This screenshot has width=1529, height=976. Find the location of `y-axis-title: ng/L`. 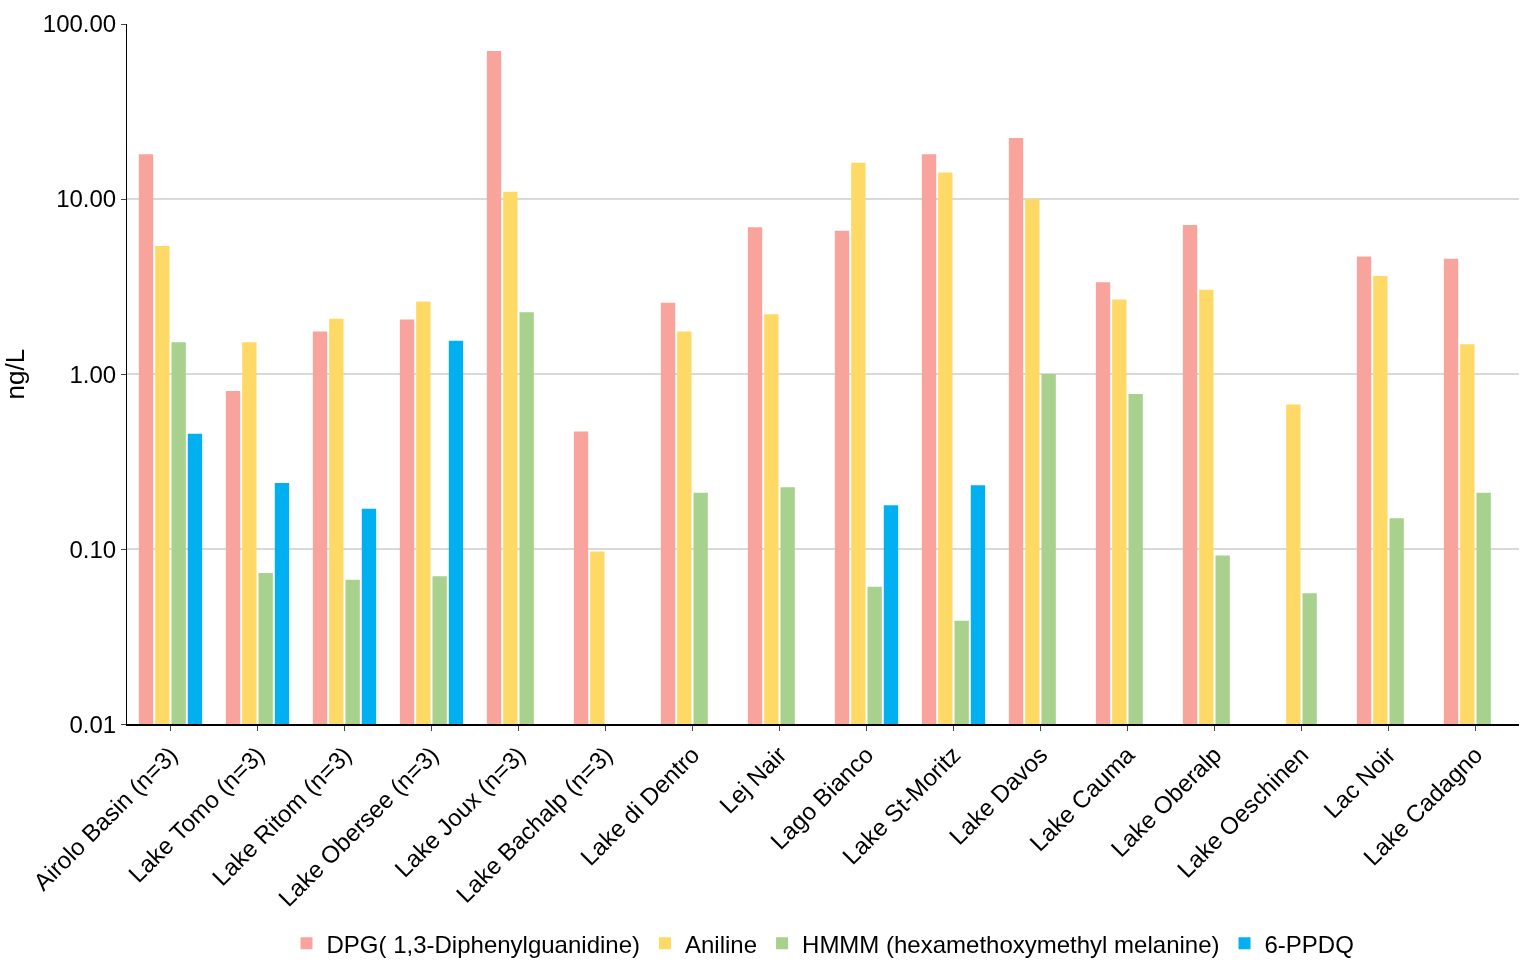

y-axis-title: ng/L is located at coordinates (15, 374).